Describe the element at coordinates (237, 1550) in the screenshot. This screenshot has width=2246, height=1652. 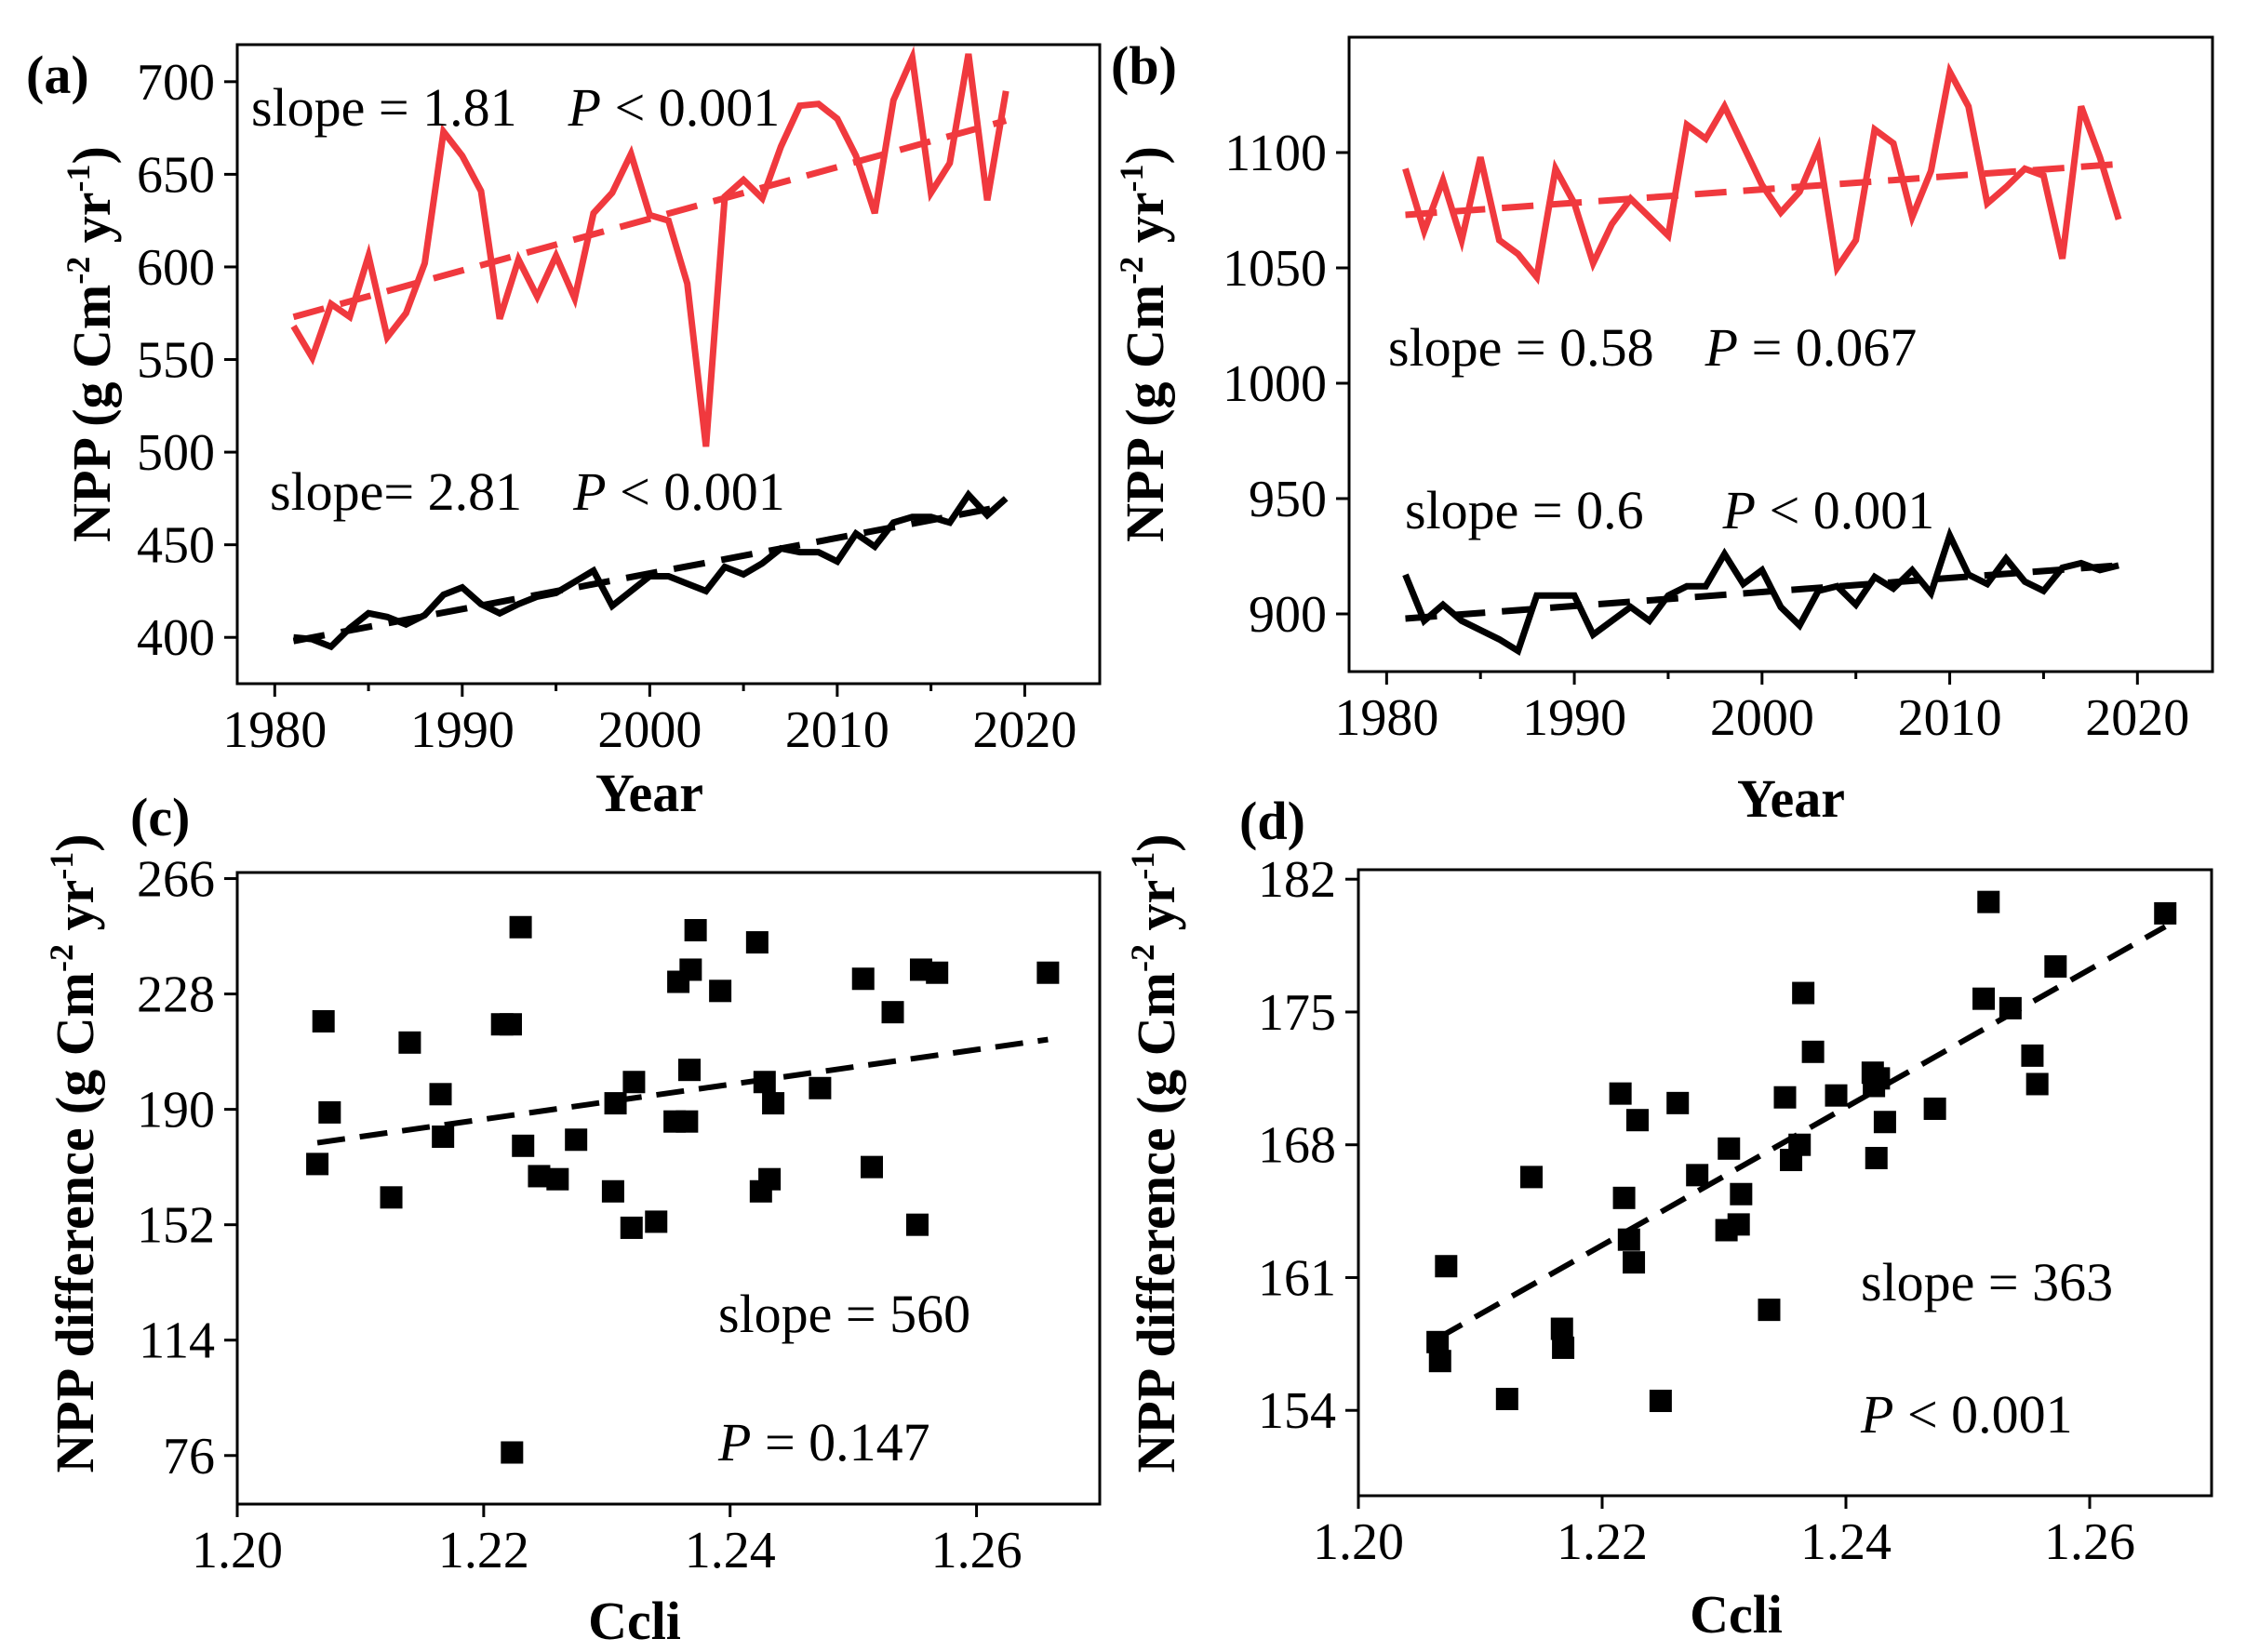
I see `panel-c-xtick-label: 1.20` at that location.